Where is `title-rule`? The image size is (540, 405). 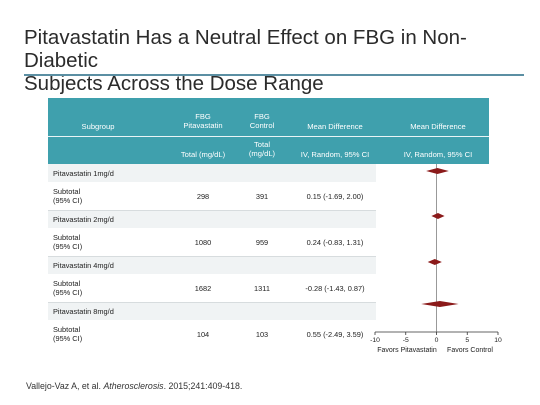 title-rule is located at coordinates (274, 75).